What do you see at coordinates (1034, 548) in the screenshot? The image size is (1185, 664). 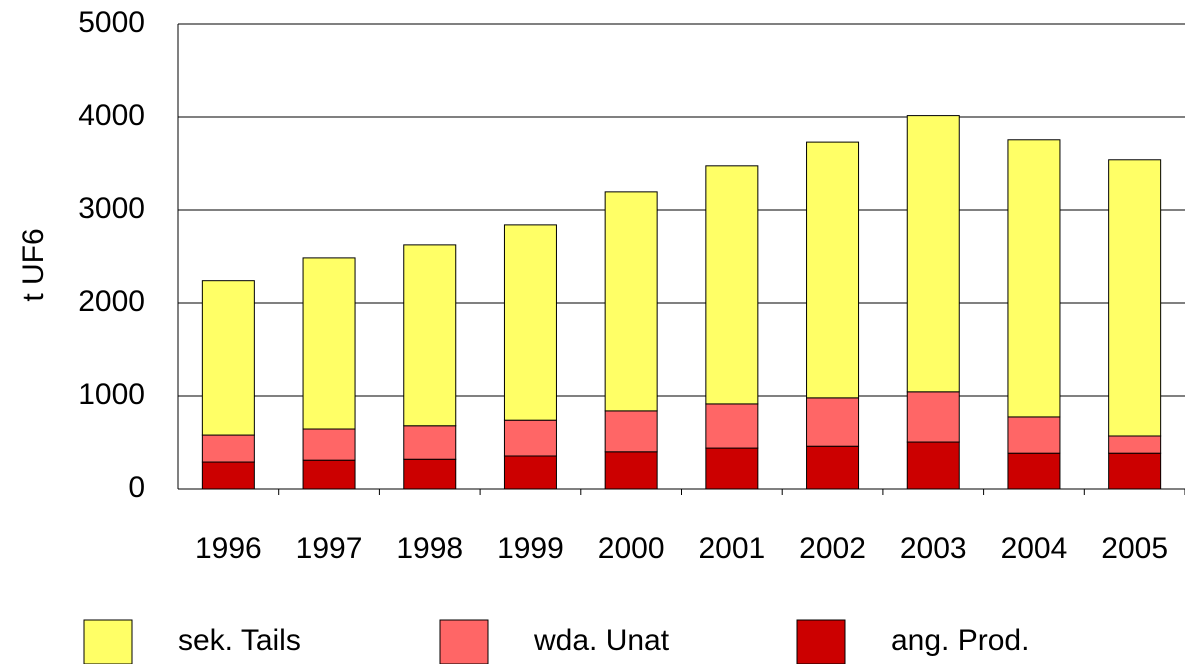 I see `x-tick-label: 2004` at bounding box center [1034, 548].